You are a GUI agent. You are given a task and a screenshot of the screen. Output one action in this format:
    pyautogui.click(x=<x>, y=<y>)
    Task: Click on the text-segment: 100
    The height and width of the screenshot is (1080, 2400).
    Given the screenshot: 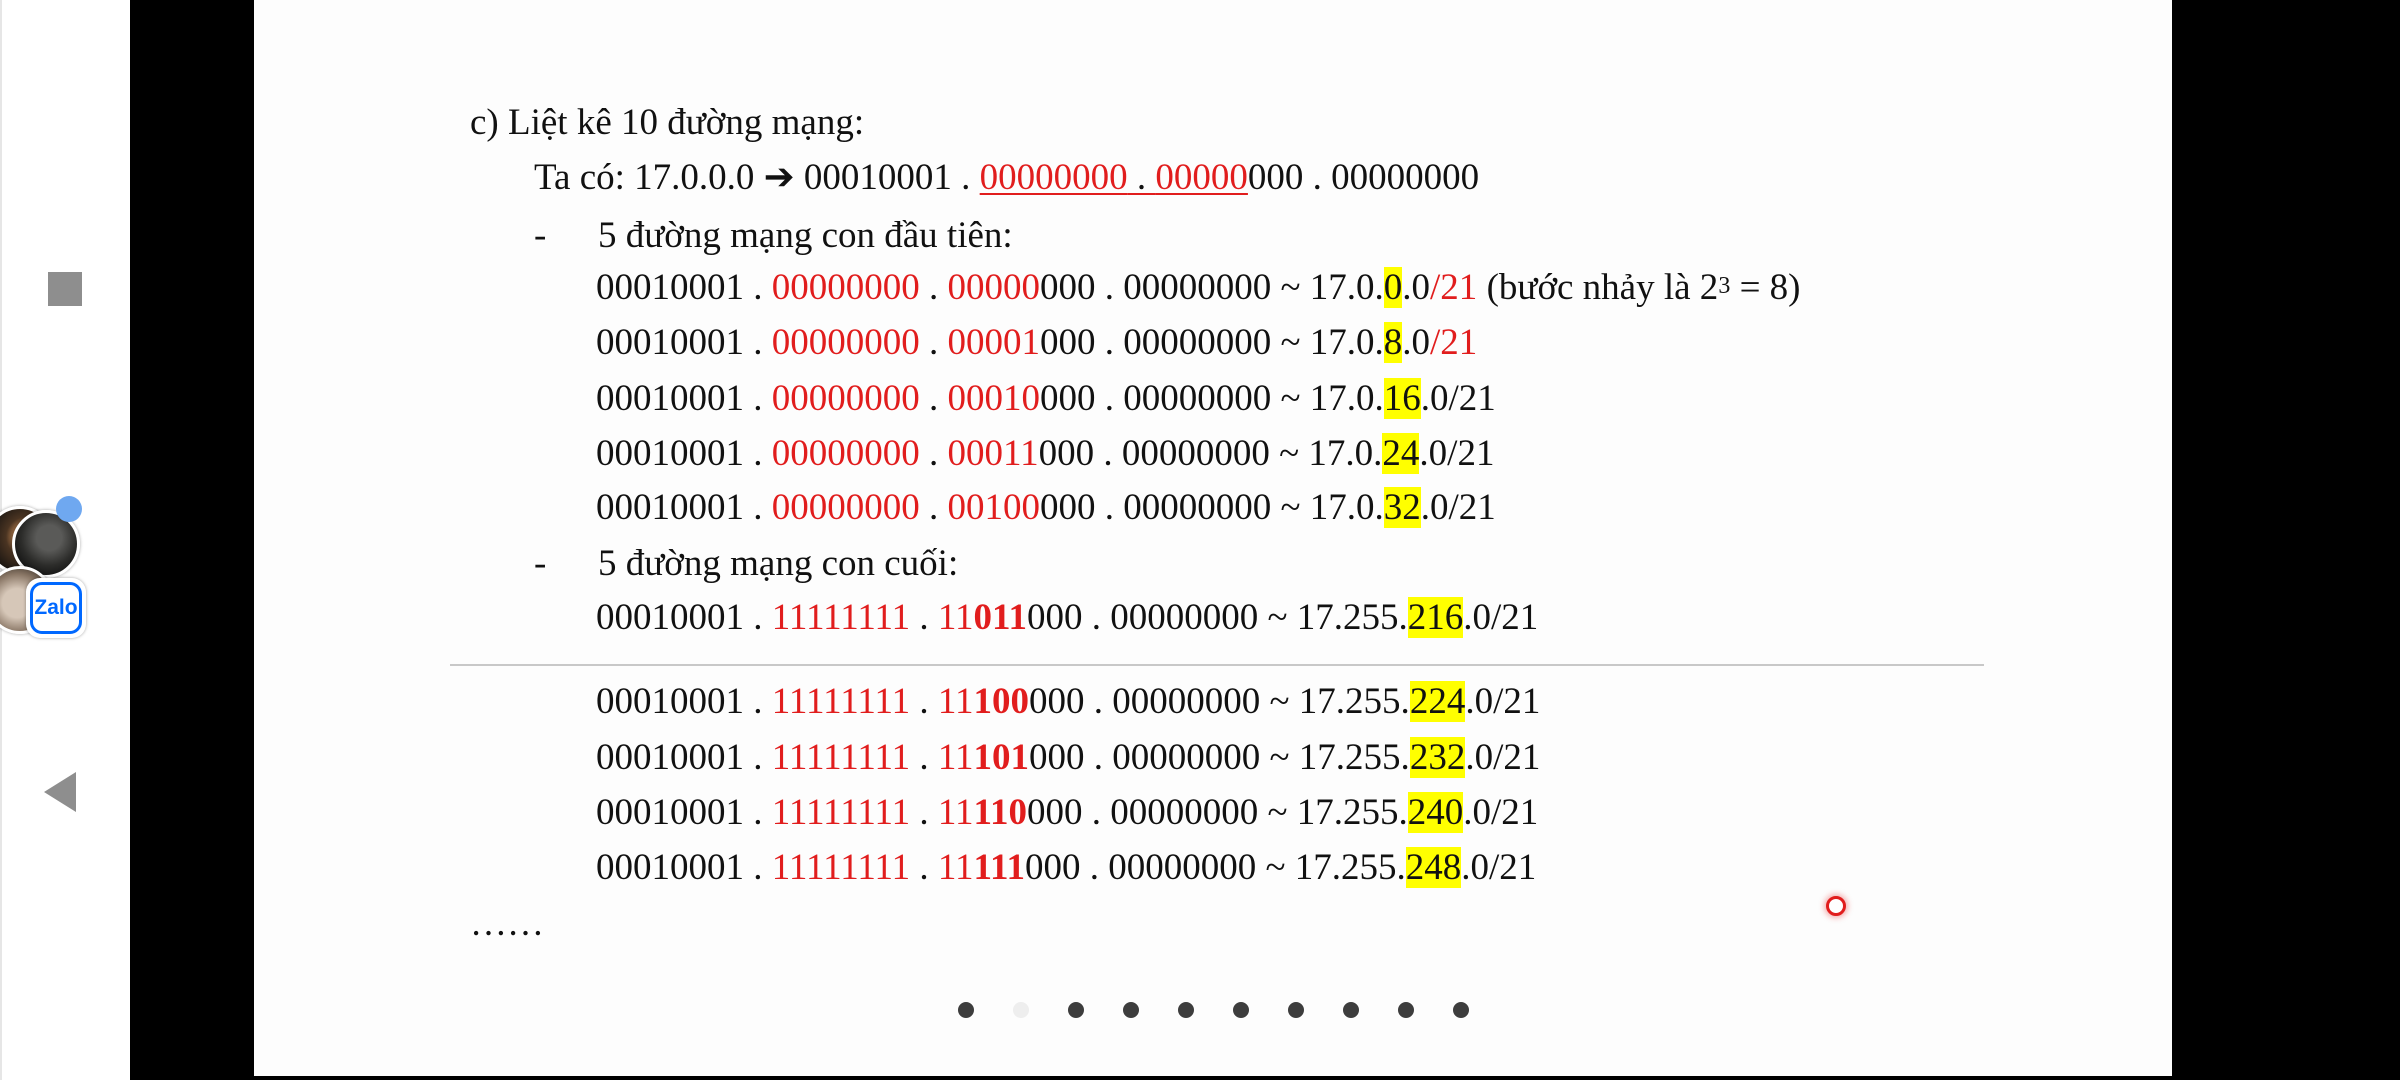 What is the action you would take?
    pyautogui.click(x=1001, y=701)
    